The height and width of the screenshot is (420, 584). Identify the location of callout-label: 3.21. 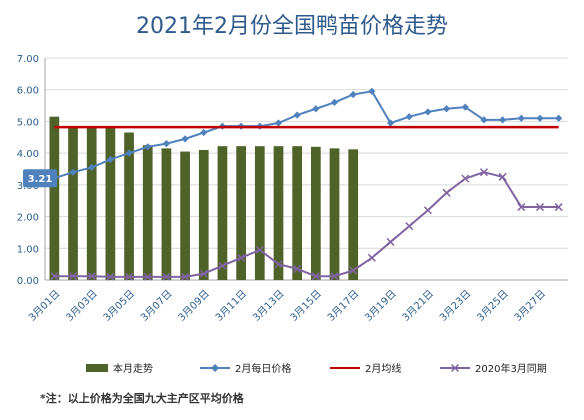
(40, 179).